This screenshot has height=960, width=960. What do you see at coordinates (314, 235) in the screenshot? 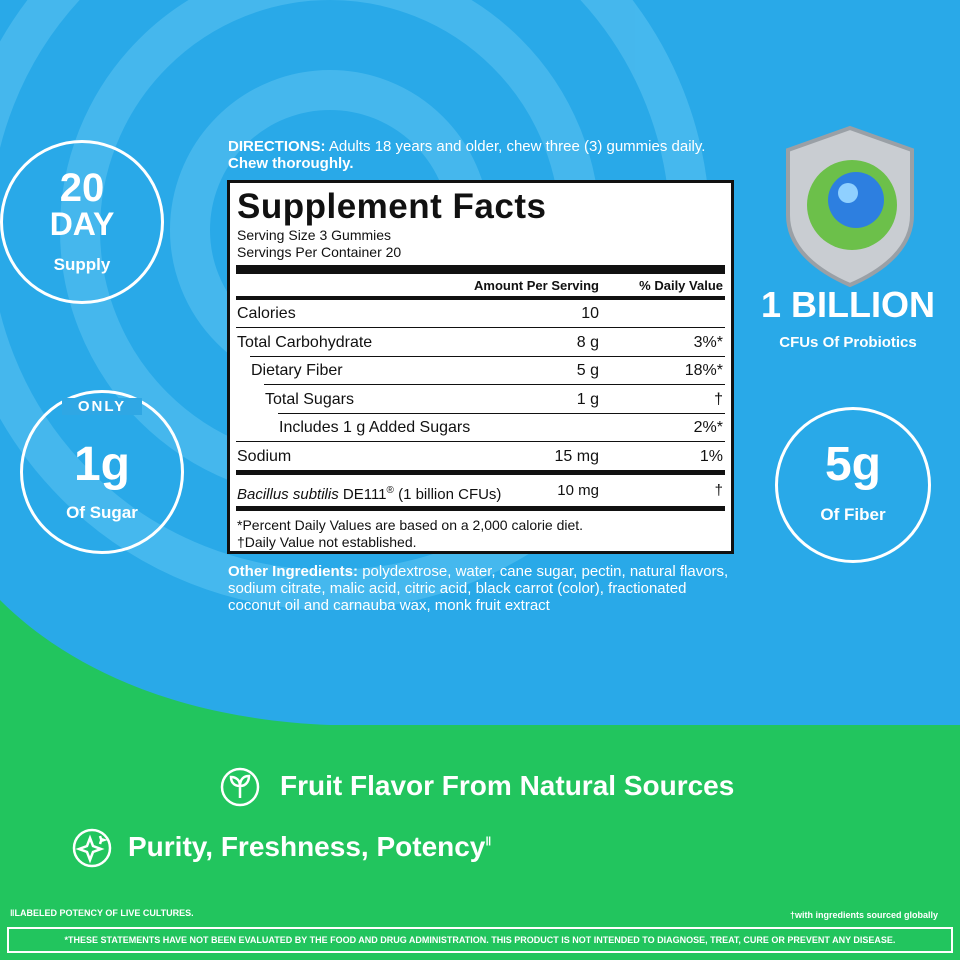
I see `serving-size: Serving Size 3 Gummies` at bounding box center [314, 235].